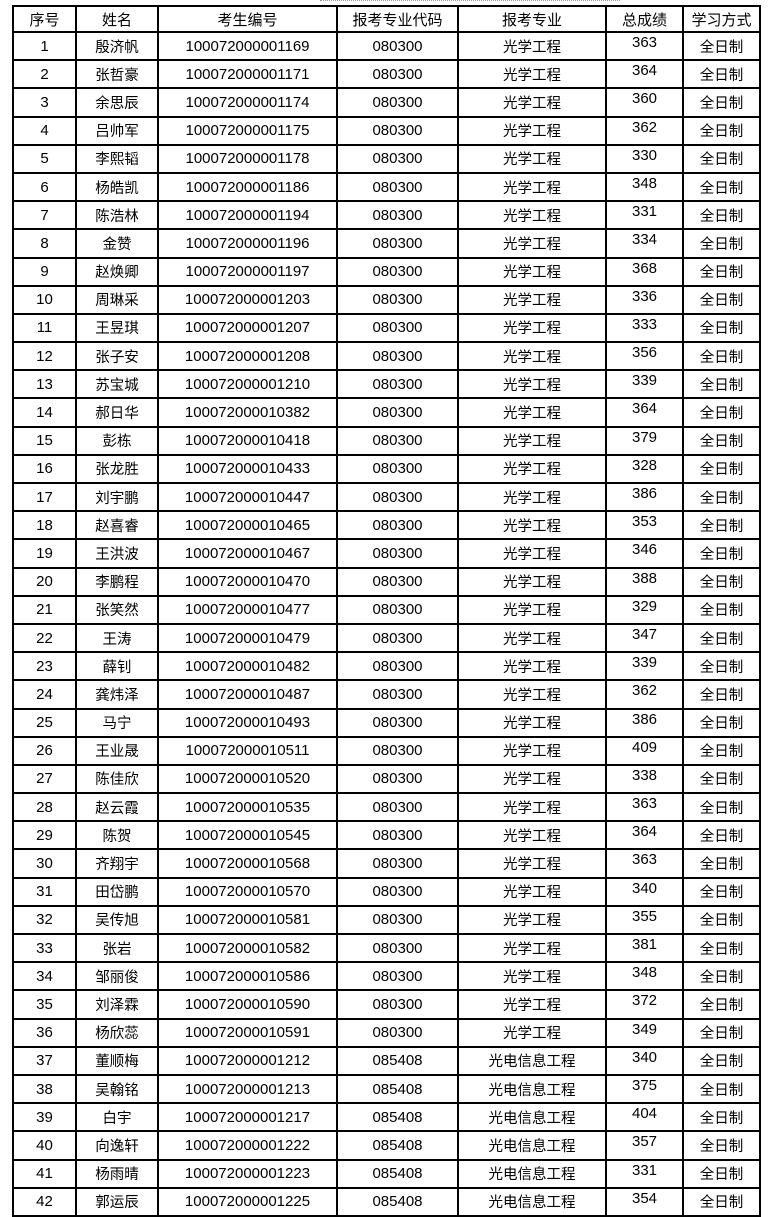 Image resolution: width=770 pixels, height=1217 pixels. I want to click on cell-name: 吴翰铭, so click(117, 1089).